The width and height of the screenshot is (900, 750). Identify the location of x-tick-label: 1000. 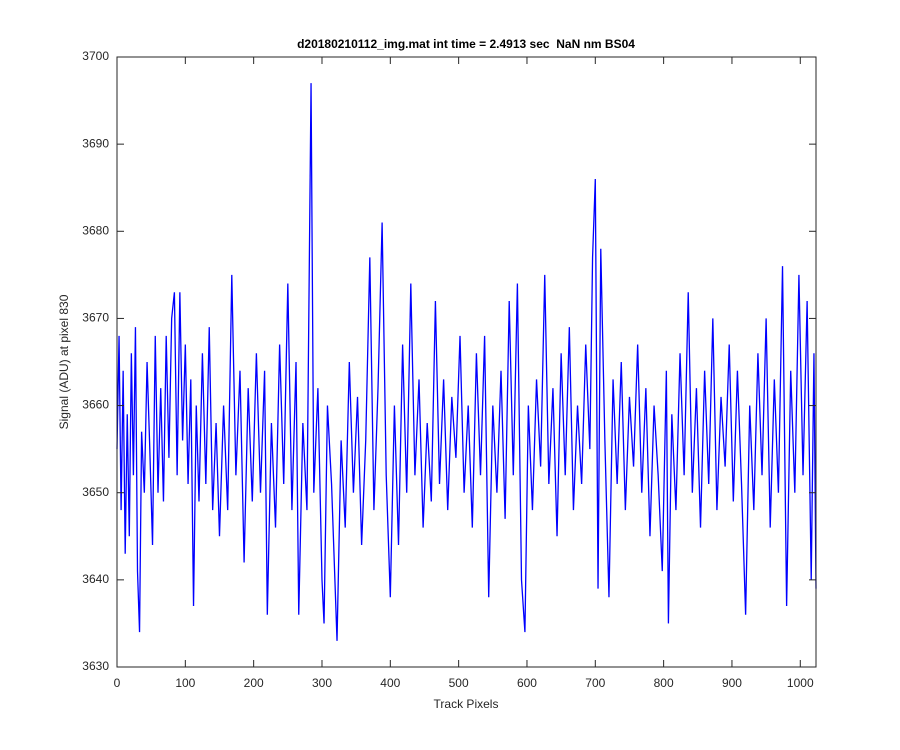
(800, 683).